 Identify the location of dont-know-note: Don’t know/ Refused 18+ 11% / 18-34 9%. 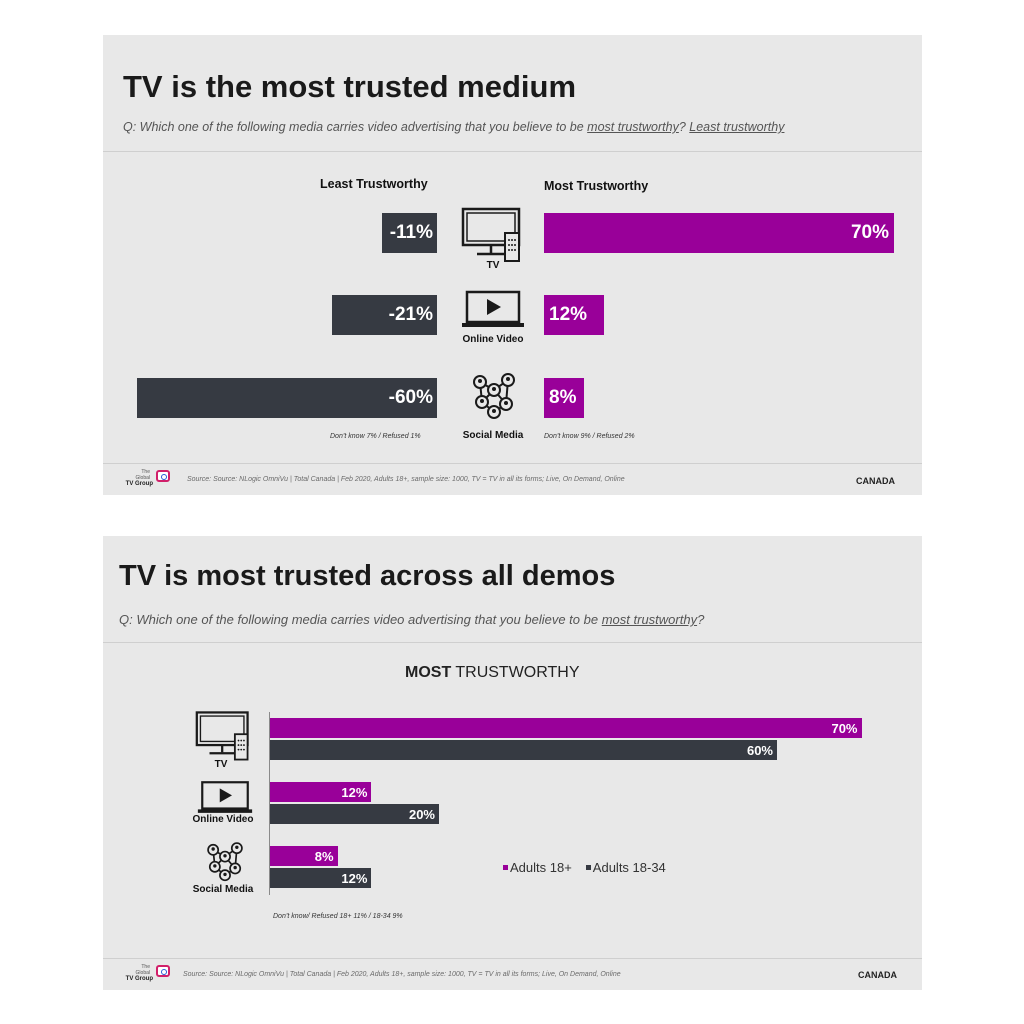
(338, 916).